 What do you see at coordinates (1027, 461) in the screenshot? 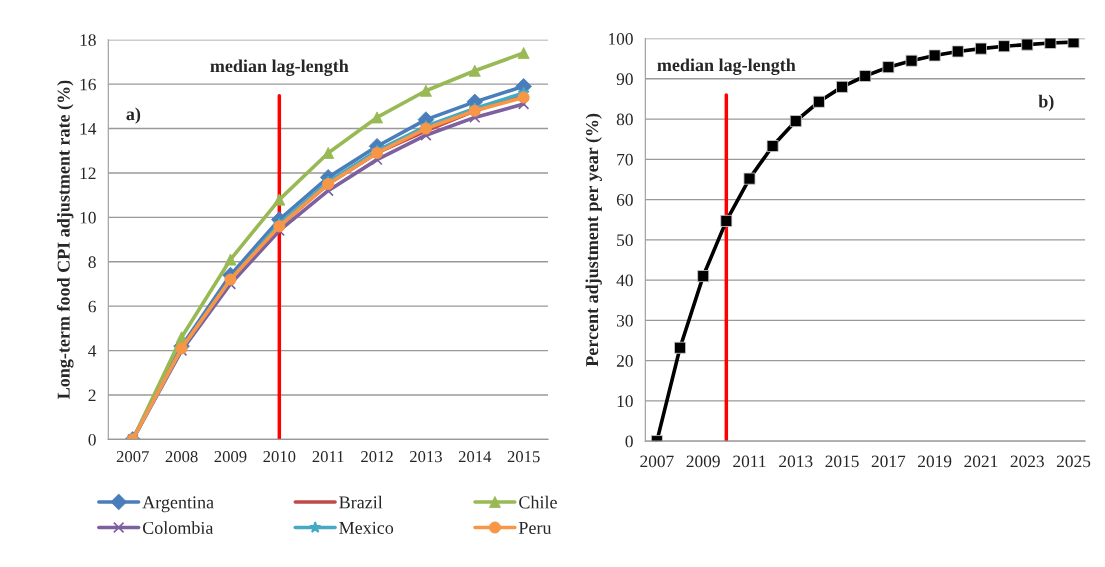
I see `x-tick-label: 2023` at bounding box center [1027, 461].